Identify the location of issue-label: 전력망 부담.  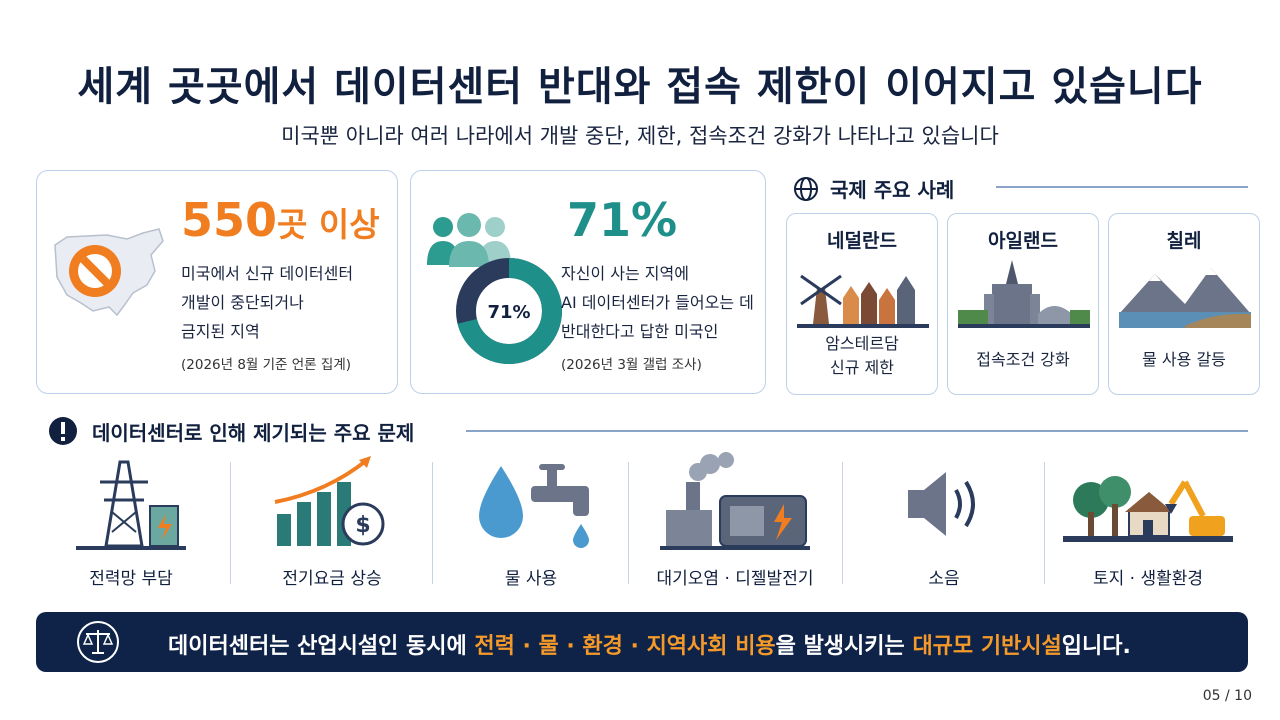
(131, 579).